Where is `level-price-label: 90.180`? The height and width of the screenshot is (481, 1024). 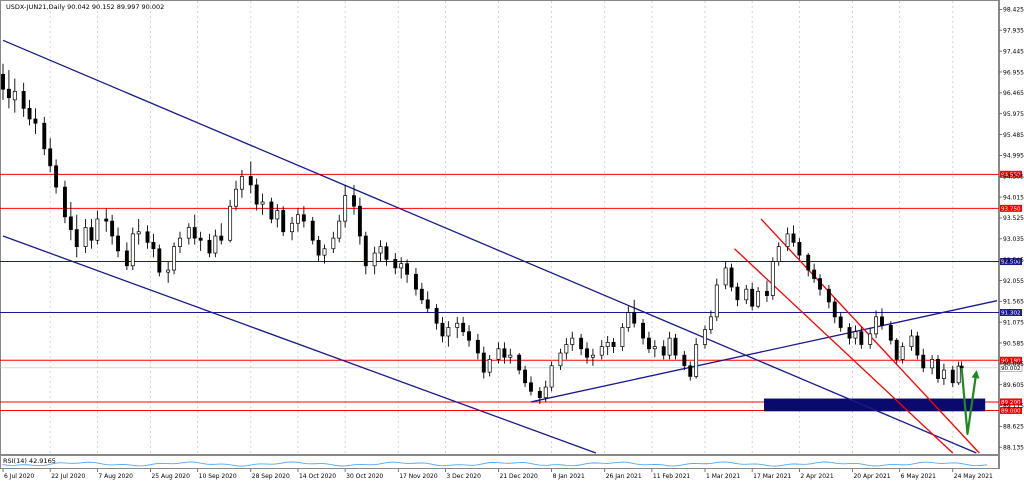
level-price-label: 90.180 is located at coordinates (1011, 361).